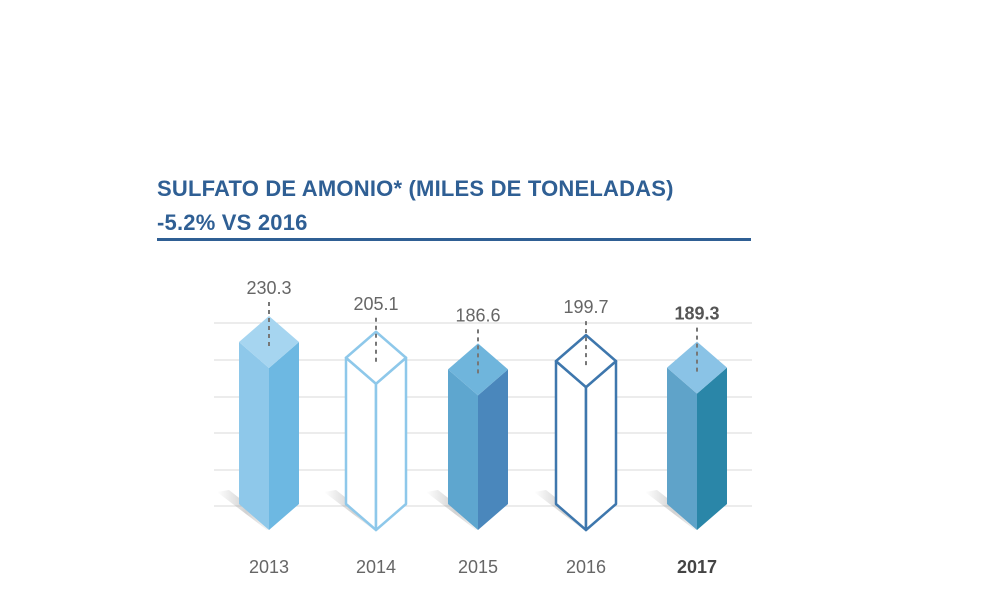 The height and width of the screenshot is (600, 990). I want to click on bar-2014, so click(376, 431).